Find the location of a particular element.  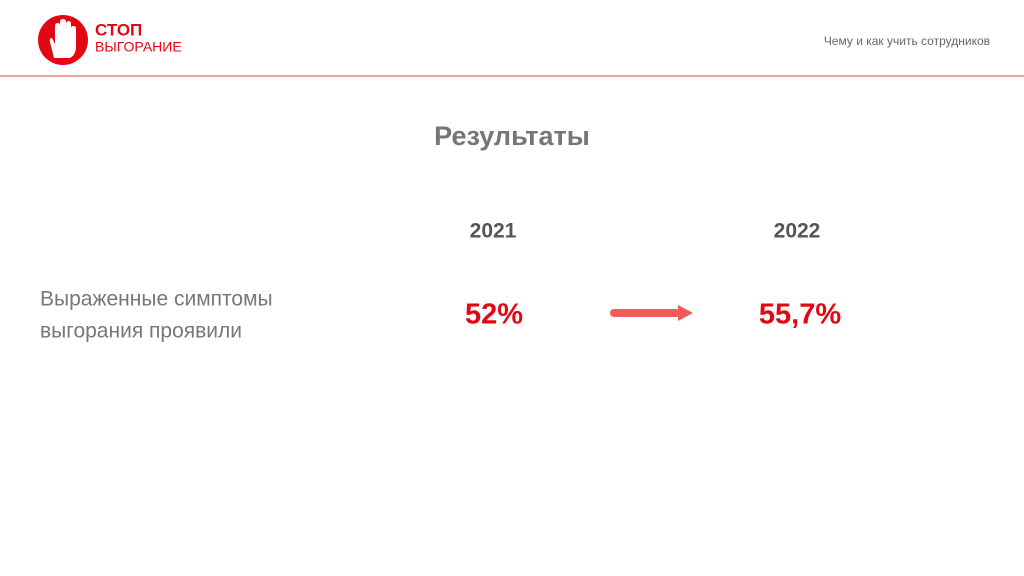

result-value: 55,7% is located at coordinates (800, 315).